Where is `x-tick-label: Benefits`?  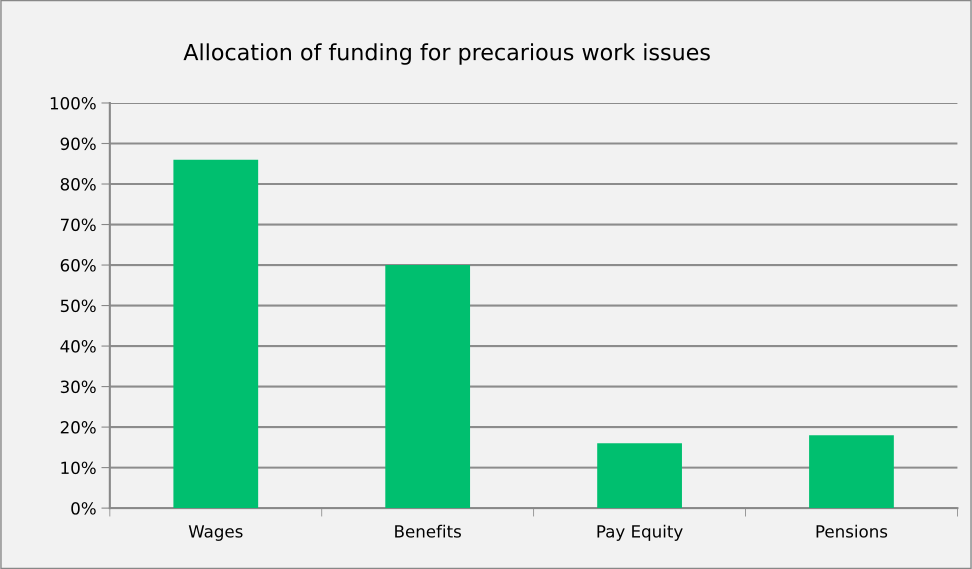
x-tick-label: Benefits is located at coordinates (428, 531).